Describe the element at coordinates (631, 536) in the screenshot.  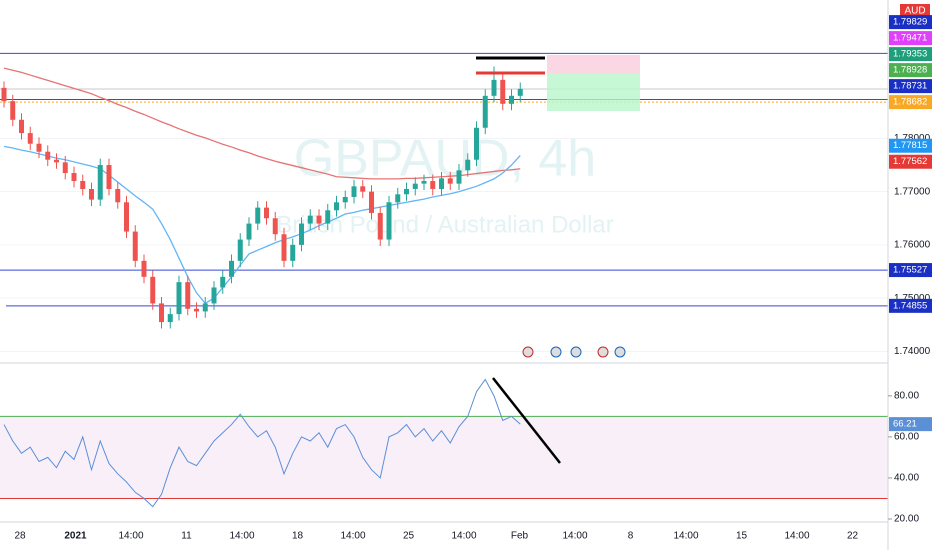
I see `x-tick-label: 8` at that location.